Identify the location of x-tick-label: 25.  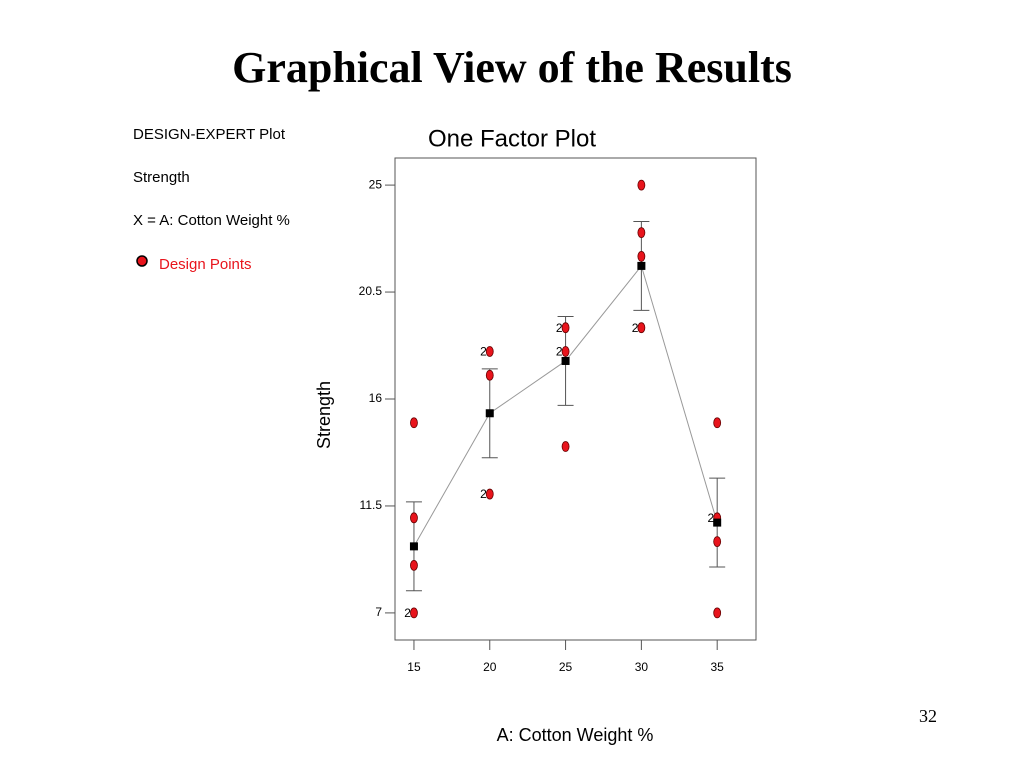
(566, 667).